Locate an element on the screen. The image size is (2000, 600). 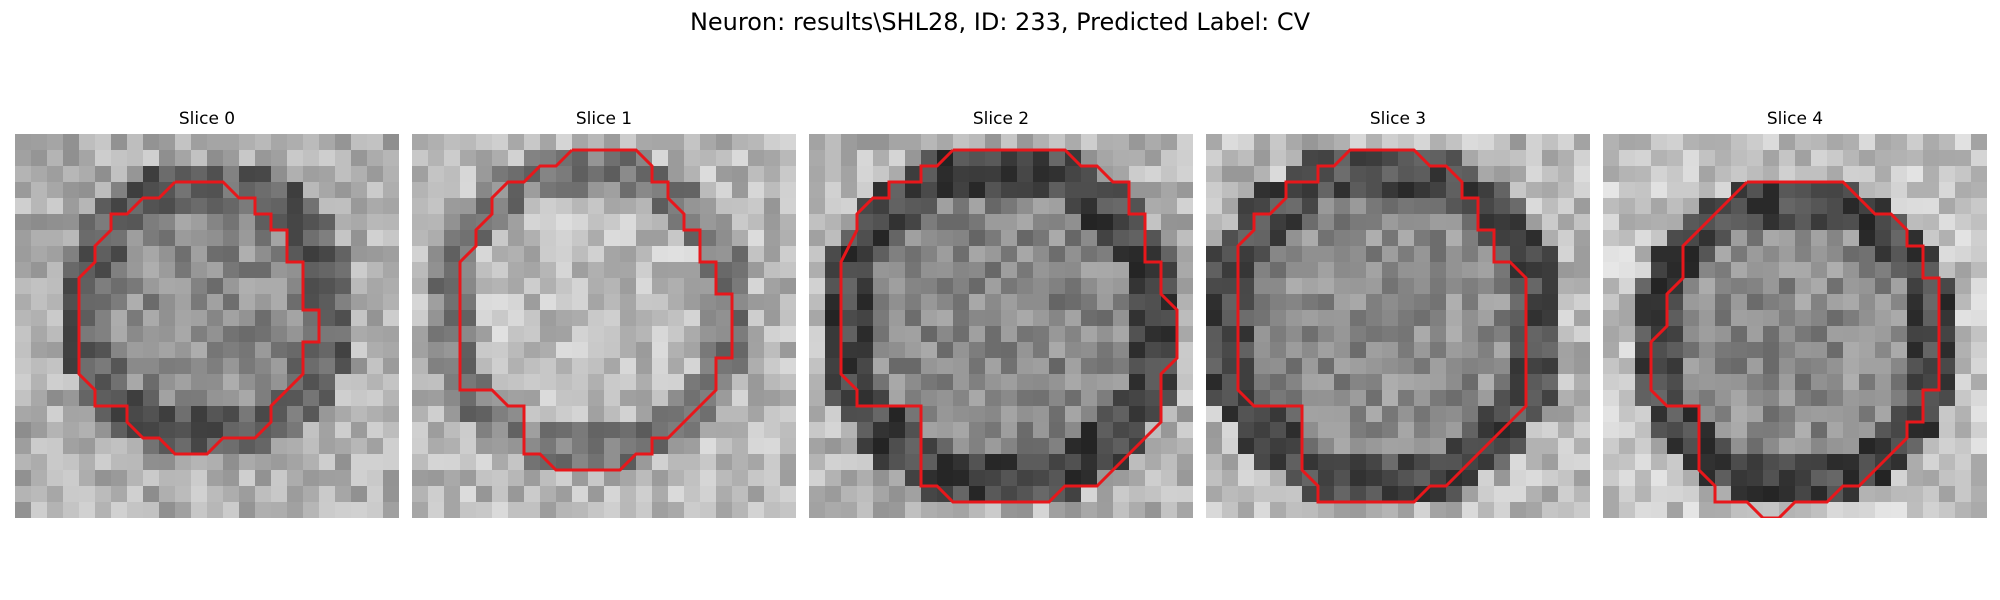
slice-title: Slice 3 is located at coordinates (1398, 119).